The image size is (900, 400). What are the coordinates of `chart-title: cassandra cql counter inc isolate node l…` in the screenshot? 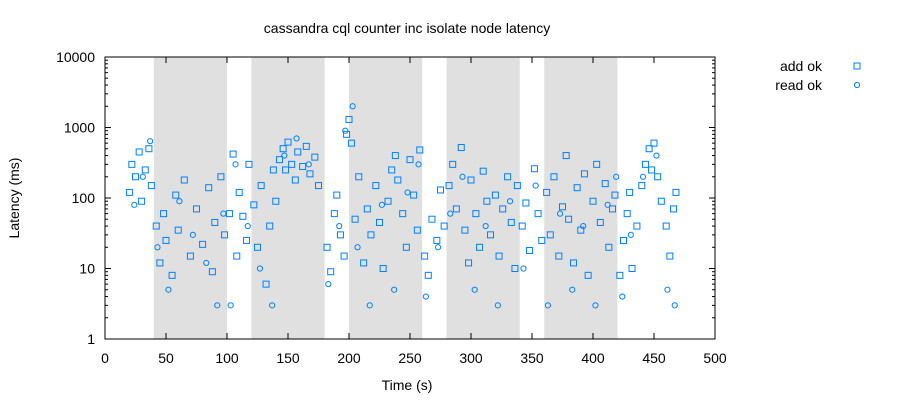 It's located at (407, 28).